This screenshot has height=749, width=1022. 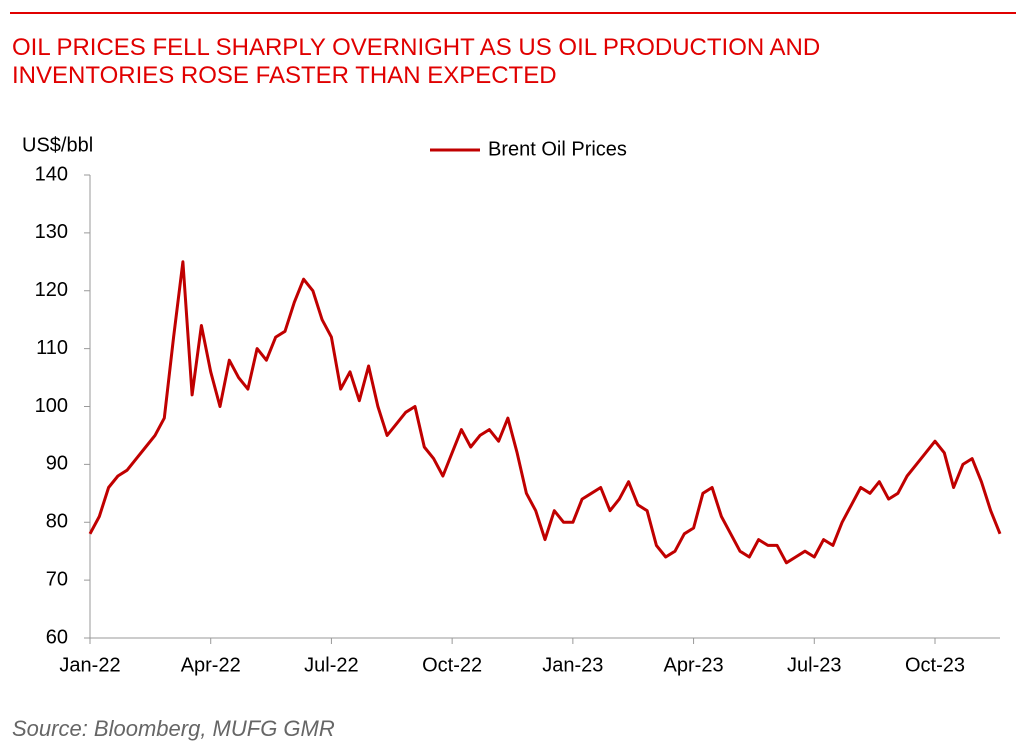 I want to click on y-tick-label: 100, so click(x=51, y=406).